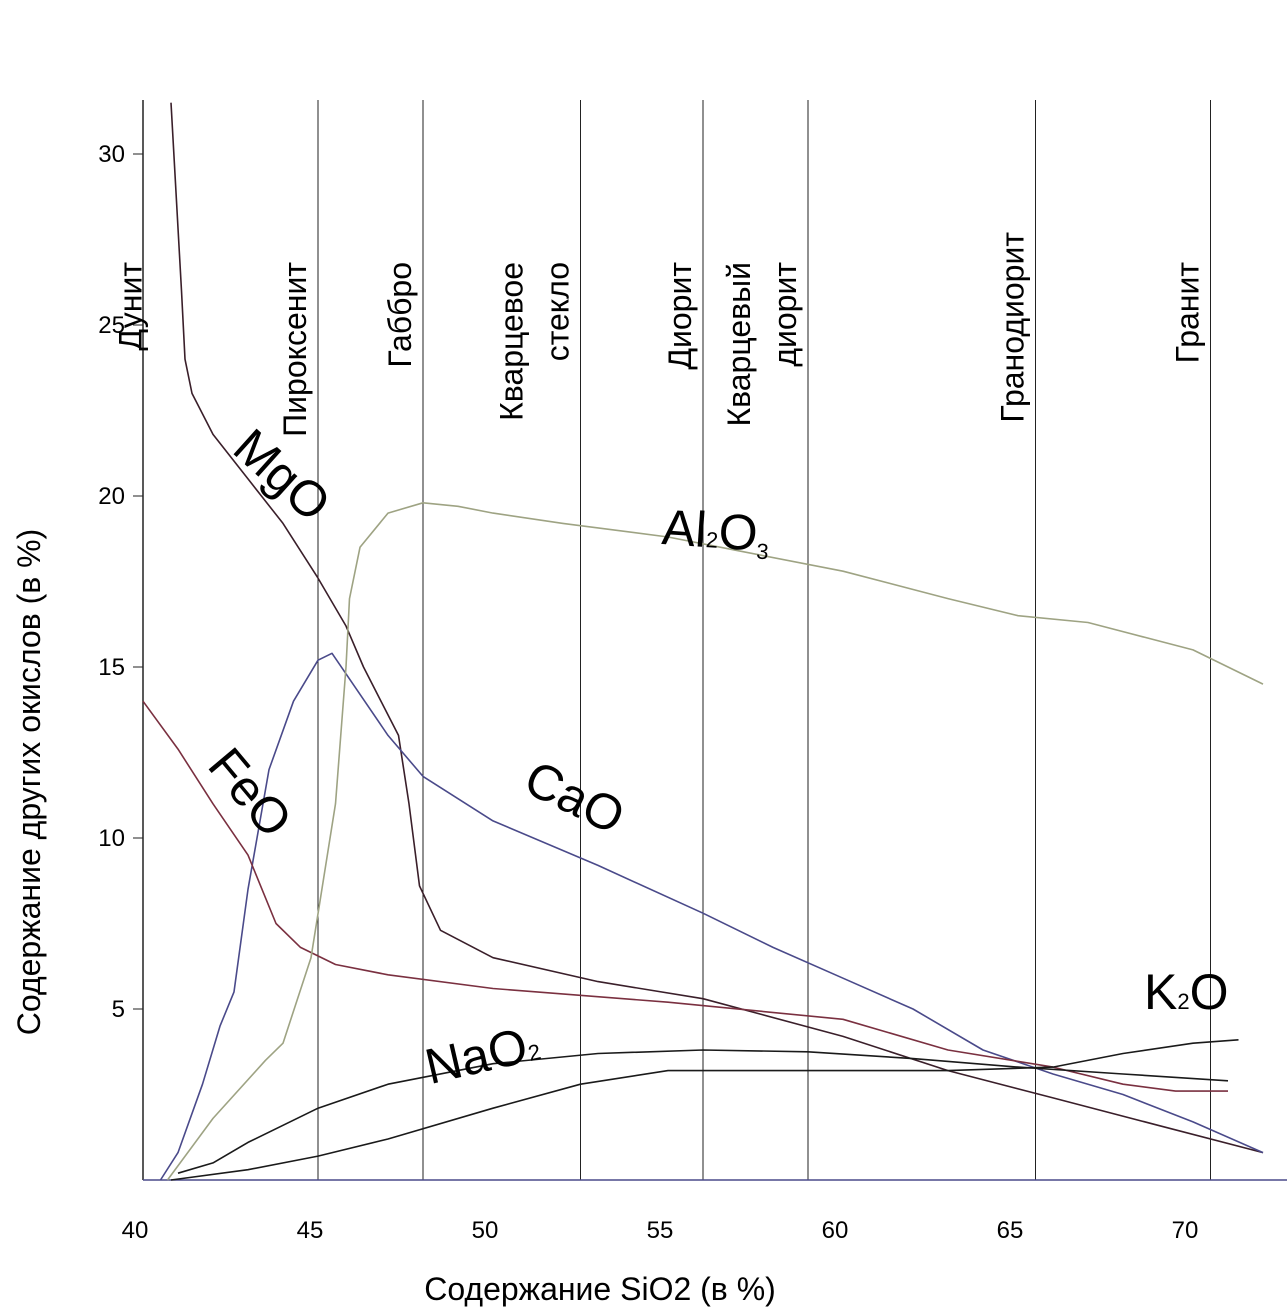 The height and width of the screenshot is (1313, 1287). I want to click on rock-type-label-line: Кварцевый, so click(739, 344).